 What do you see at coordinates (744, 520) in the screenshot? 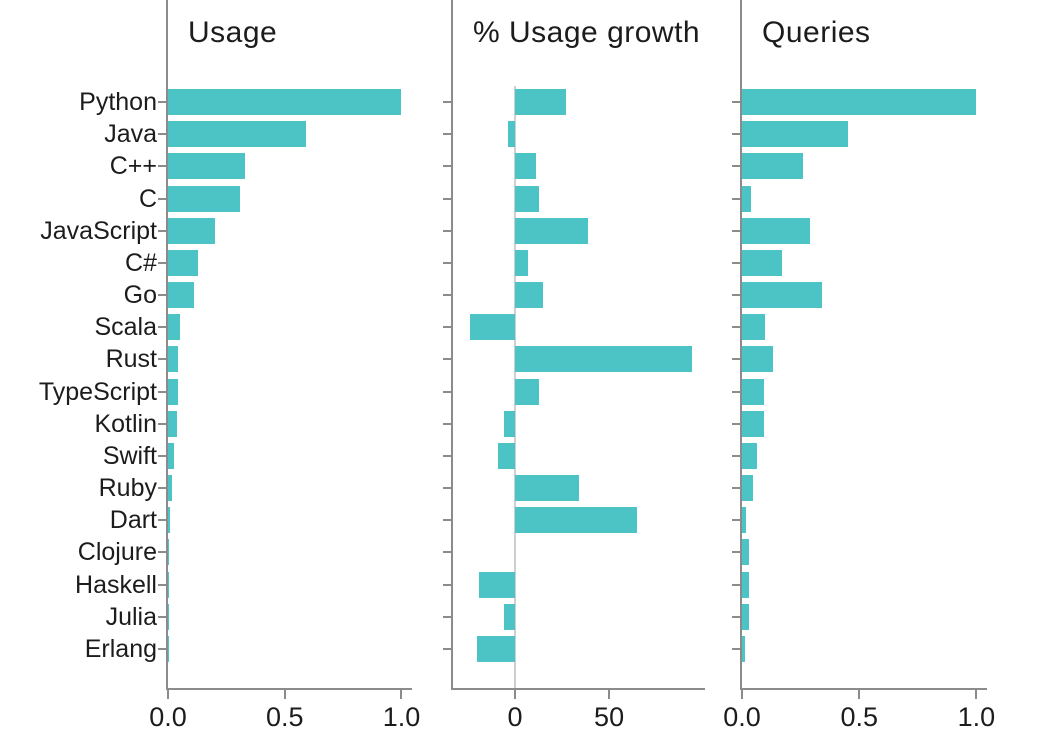
I see `queries-bar-dart` at bounding box center [744, 520].